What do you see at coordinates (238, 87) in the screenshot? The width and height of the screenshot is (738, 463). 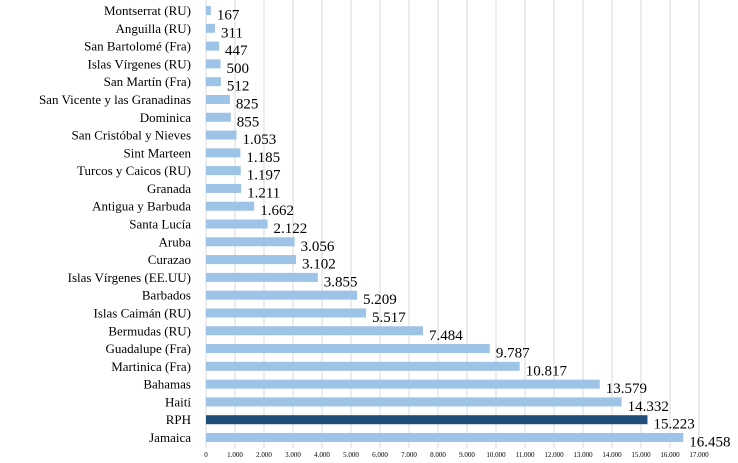 I see `data-label: 512` at bounding box center [238, 87].